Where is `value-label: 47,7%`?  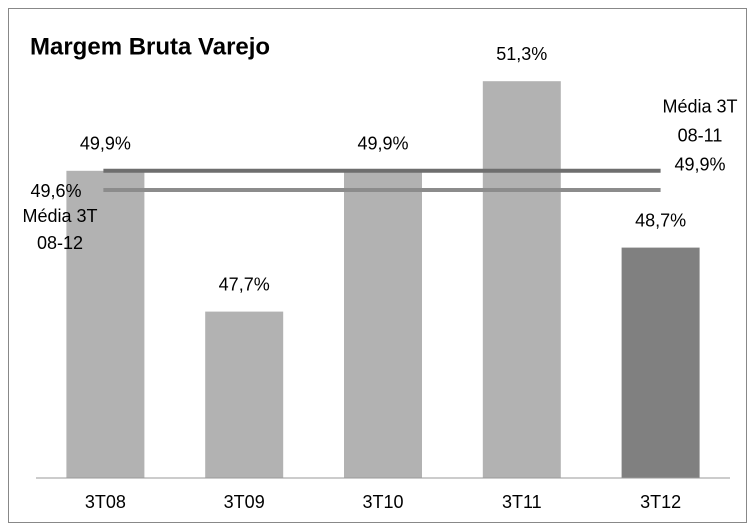 value-label: 47,7% is located at coordinates (244, 284).